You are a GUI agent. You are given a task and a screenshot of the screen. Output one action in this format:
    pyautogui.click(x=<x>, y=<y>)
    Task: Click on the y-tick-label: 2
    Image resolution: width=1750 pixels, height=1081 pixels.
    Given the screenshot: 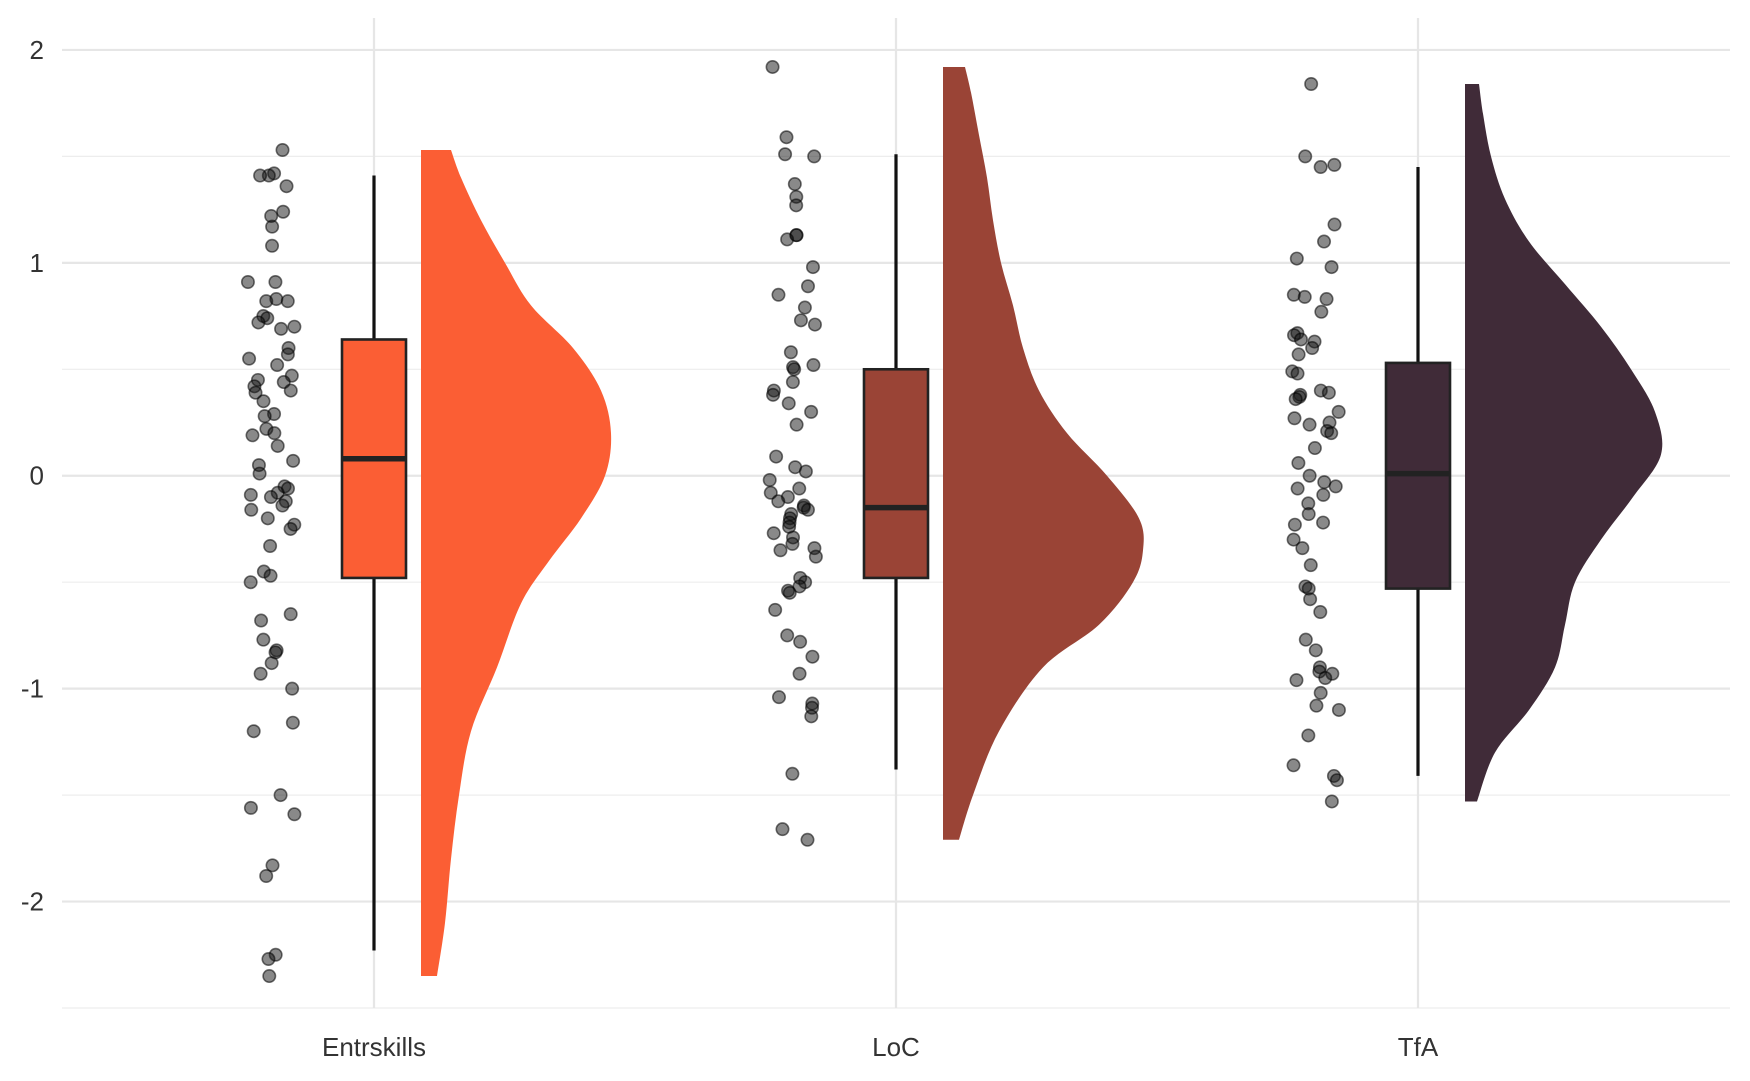 What is the action you would take?
    pyautogui.click(x=37, y=50)
    